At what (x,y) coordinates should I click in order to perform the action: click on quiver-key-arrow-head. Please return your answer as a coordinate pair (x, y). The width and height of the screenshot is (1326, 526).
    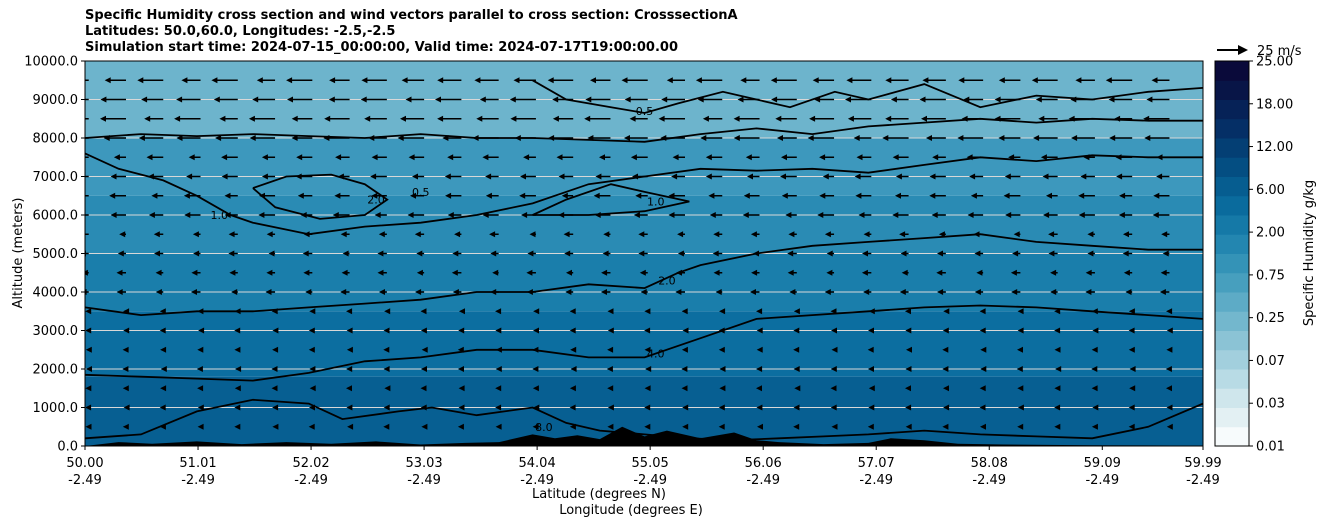
    Looking at the image, I should click on (1243, 50).